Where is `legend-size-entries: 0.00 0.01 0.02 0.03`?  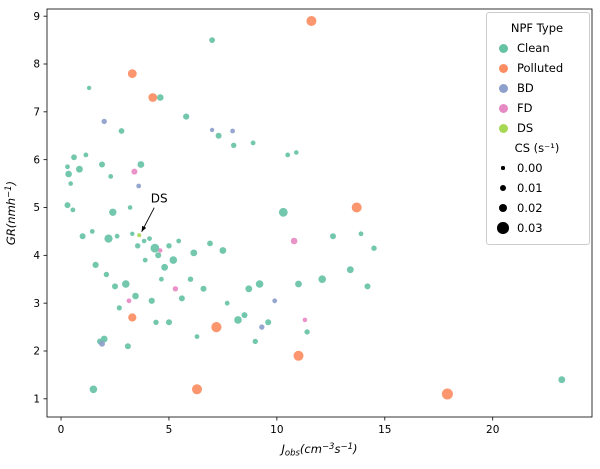 legend-size-entries: 0.00 0.01 0.02 0.03 is located at coordinates (537, 198).